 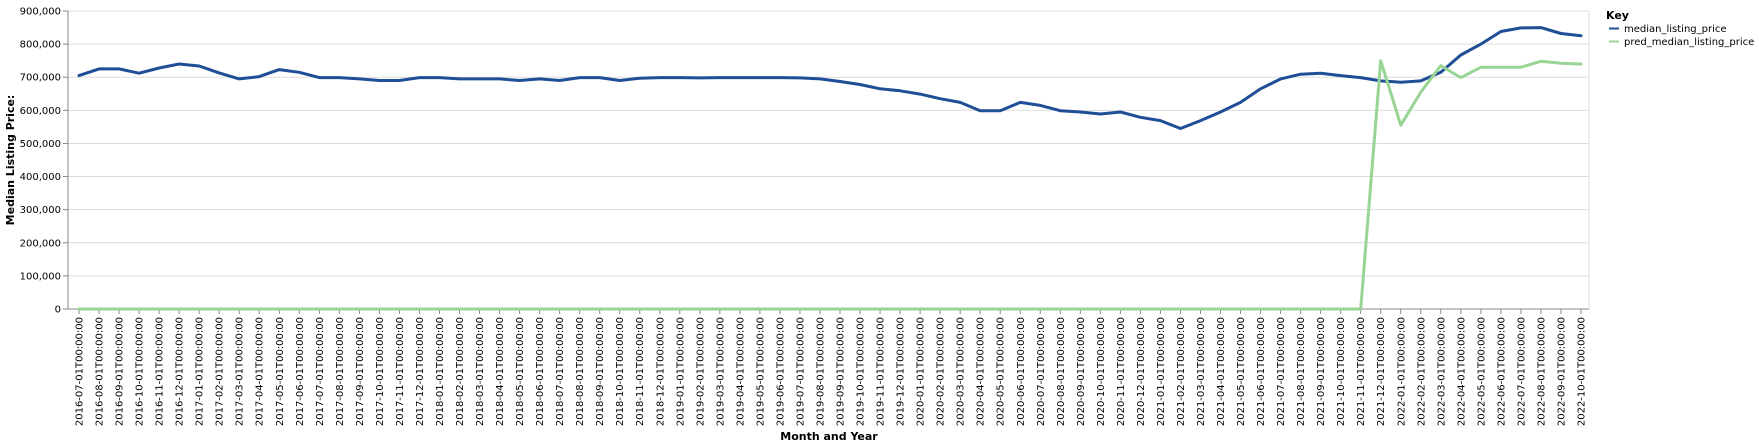 I want to click on x-tick-label: 2022-03-01T00:00:00, so click(x=1441, y=371).